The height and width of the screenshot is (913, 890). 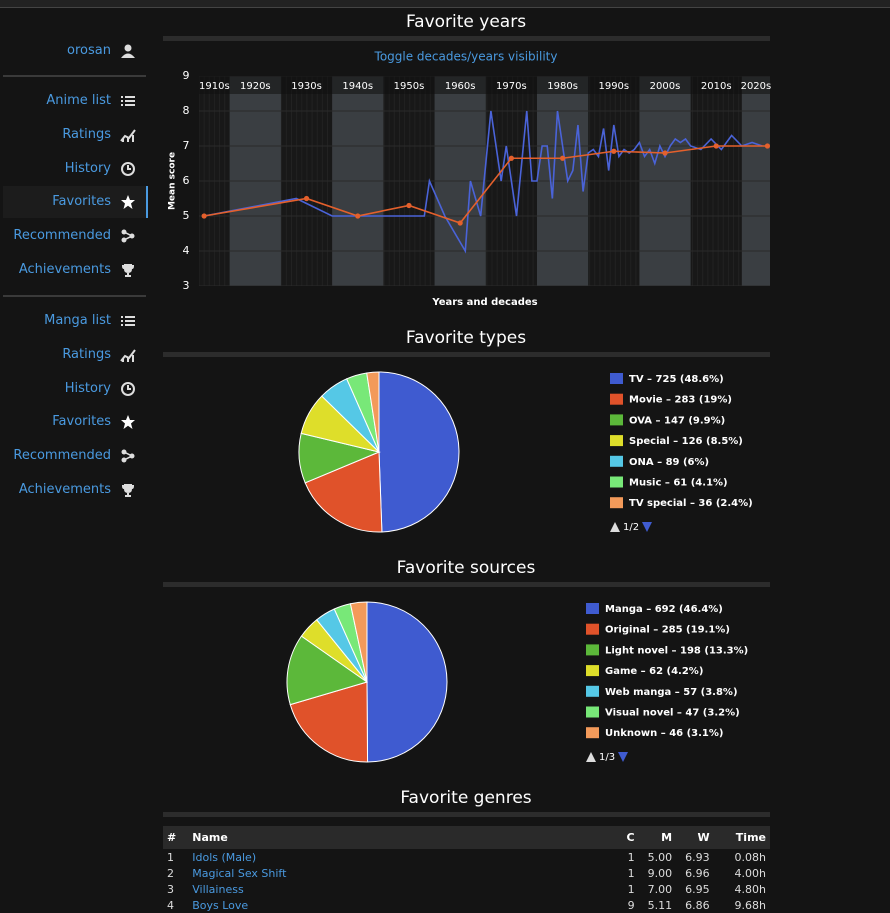 I want to click on user-name: orosan, so click(x=89, y=50).